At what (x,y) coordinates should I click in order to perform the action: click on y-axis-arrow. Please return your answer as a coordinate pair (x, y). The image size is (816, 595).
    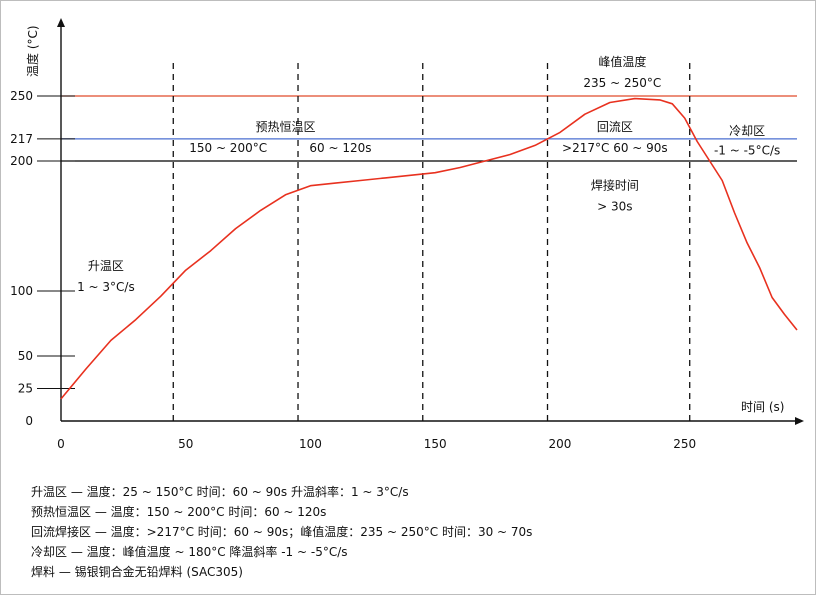
    Looking at the image, I should click on (61, 22).